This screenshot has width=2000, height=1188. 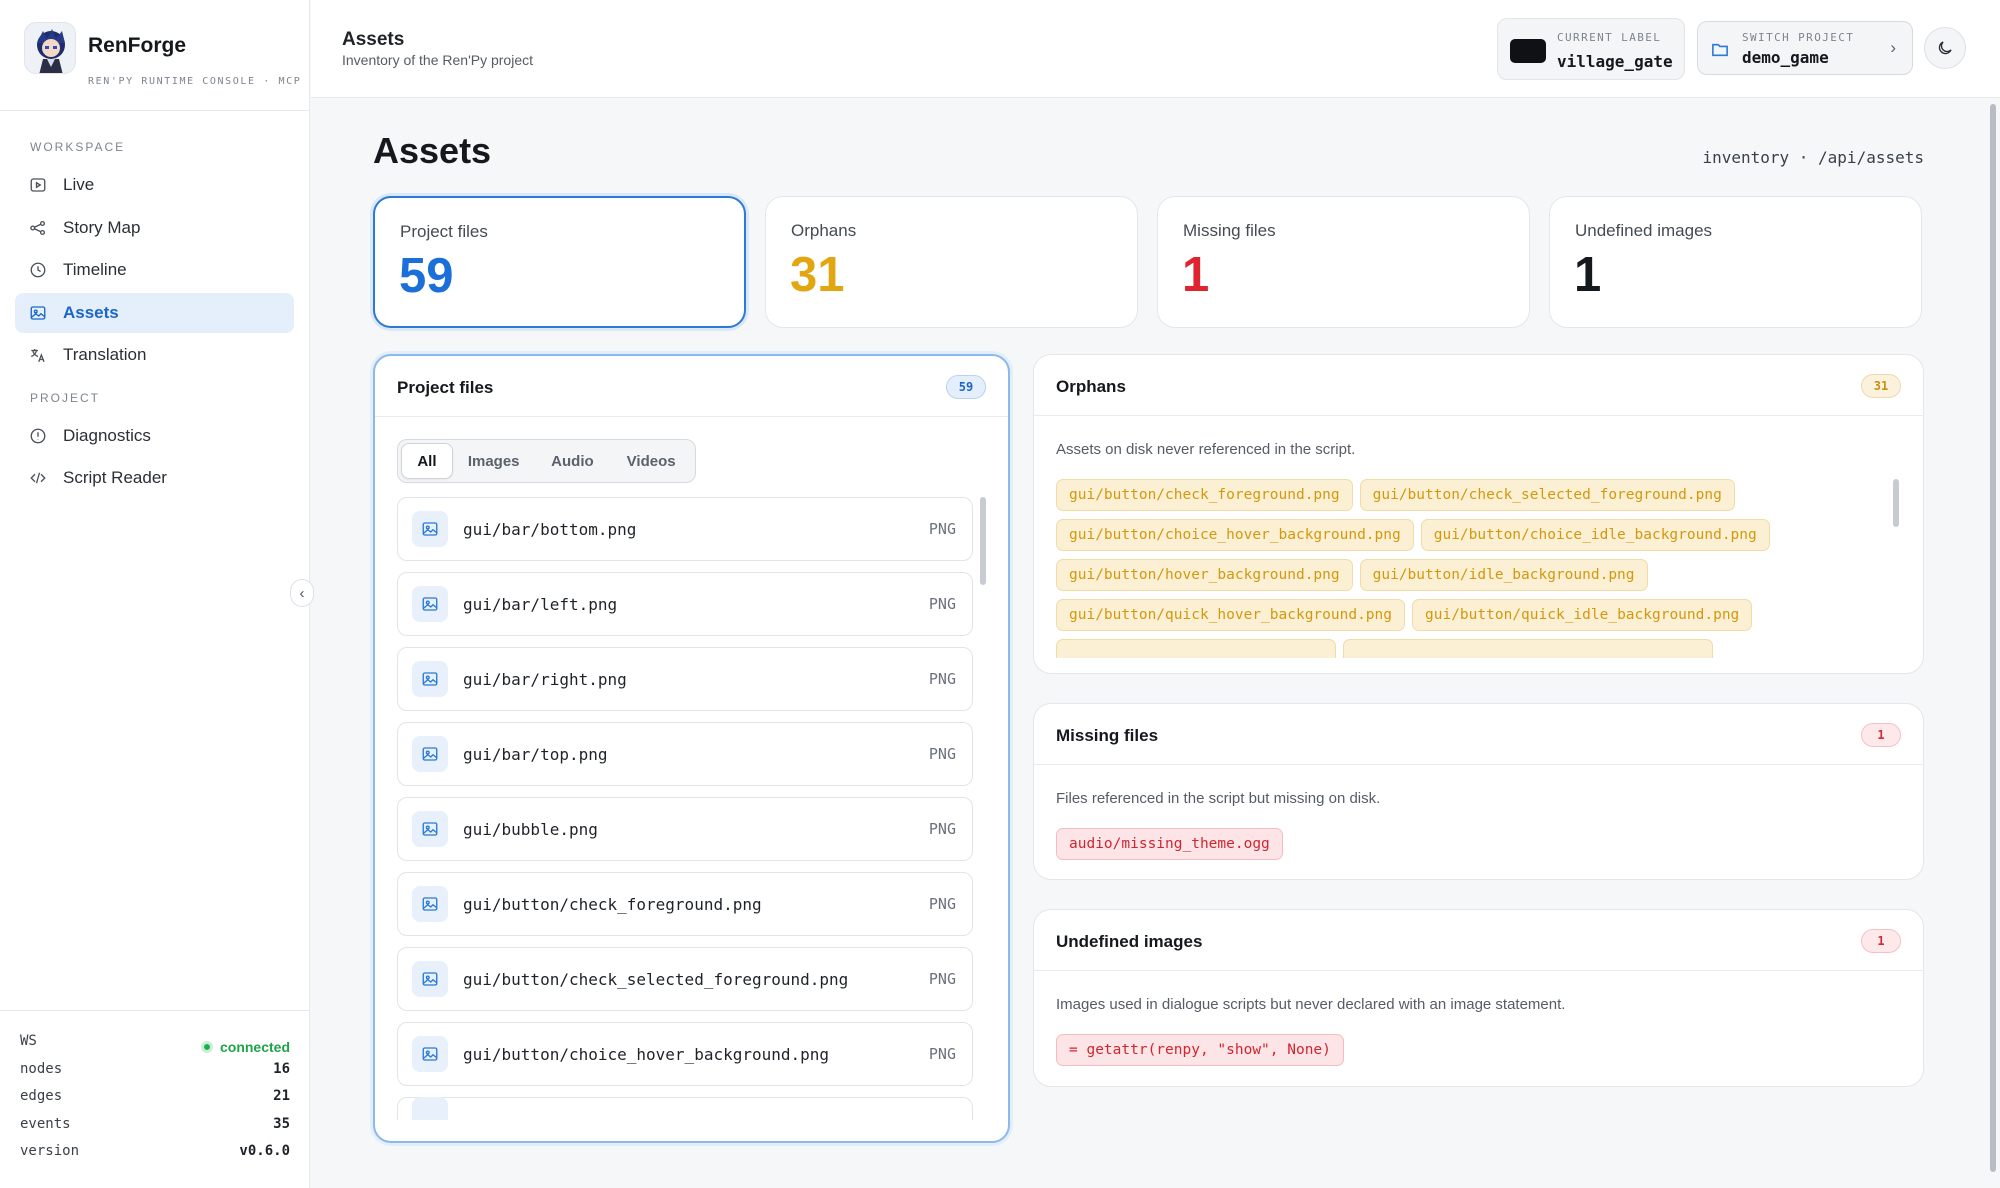 I want to click on sidebar-item-script-reader: Script Reader, so click(x=154, y=478).